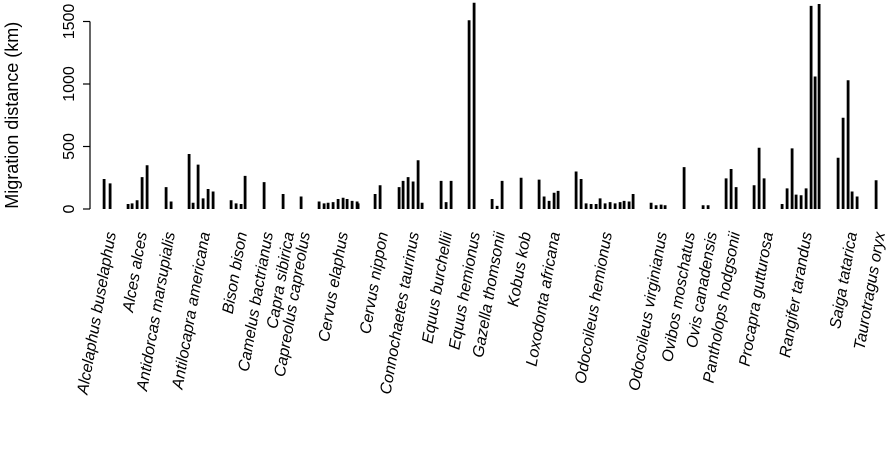  Describe the element at coordinates (69, 84) in the screenshot. I see `y-tick-label: 1000` at that location.